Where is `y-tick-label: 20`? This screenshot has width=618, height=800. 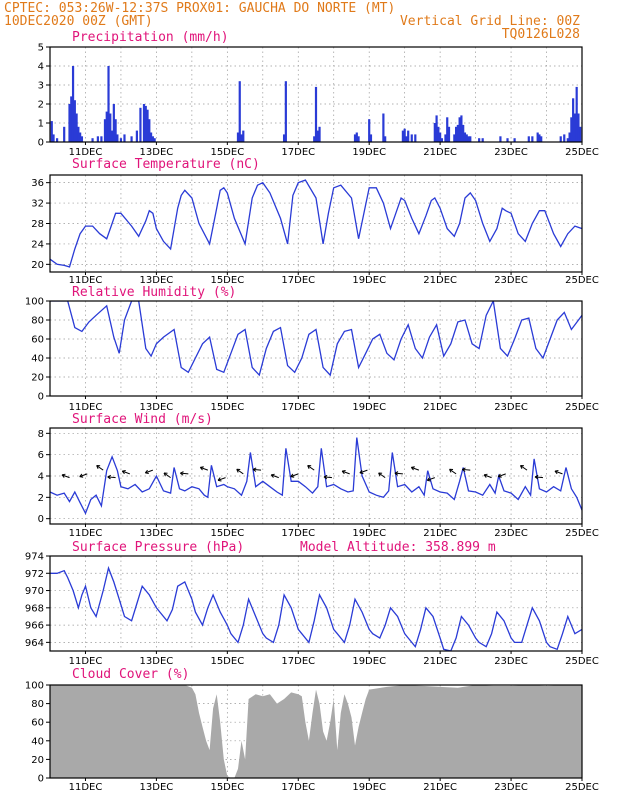
y-tick-label: 20 is located at coordinates (37, 265).